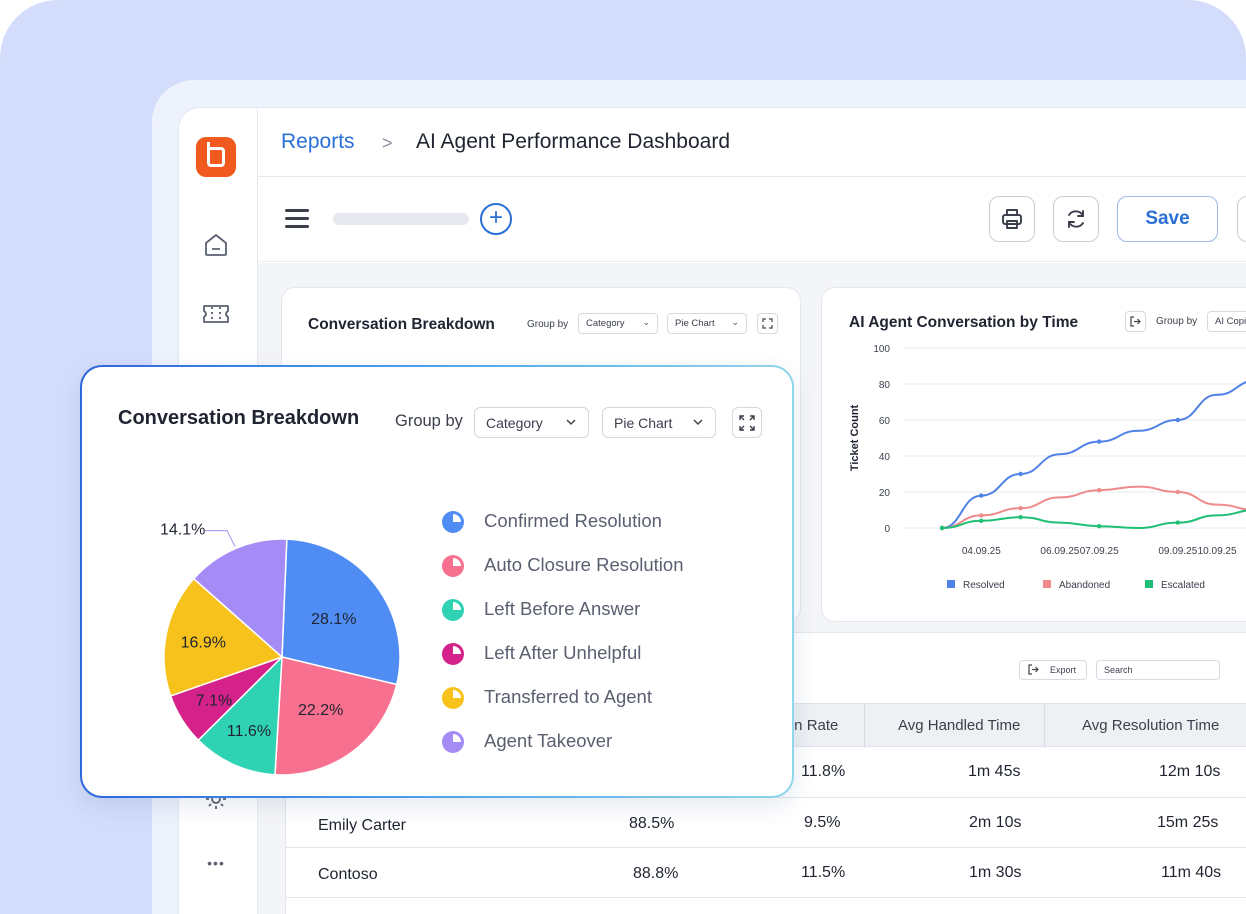  I want to click on print-button, so click(1012, 219).